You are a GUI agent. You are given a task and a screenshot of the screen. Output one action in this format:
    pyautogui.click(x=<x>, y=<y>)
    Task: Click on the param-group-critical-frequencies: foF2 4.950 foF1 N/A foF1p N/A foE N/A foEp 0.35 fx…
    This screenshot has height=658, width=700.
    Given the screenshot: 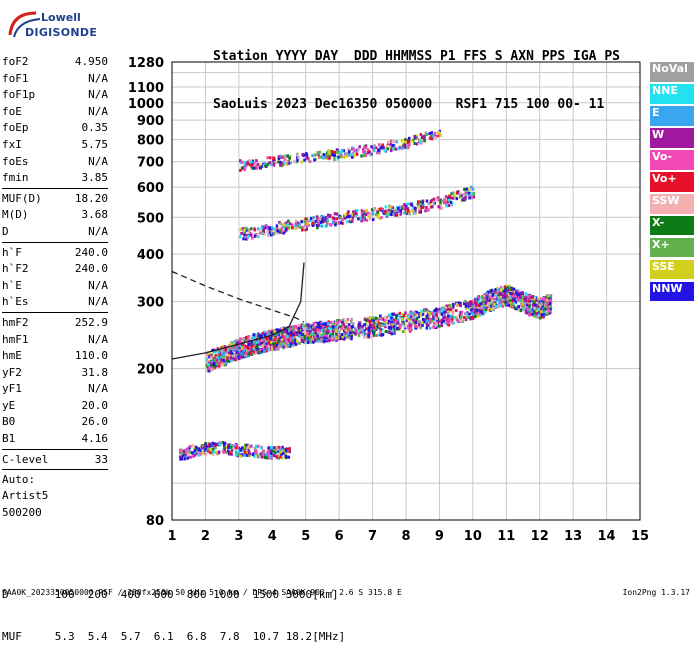 What is the action you would take?
    pyautogui.click(x=55, y=120)
    